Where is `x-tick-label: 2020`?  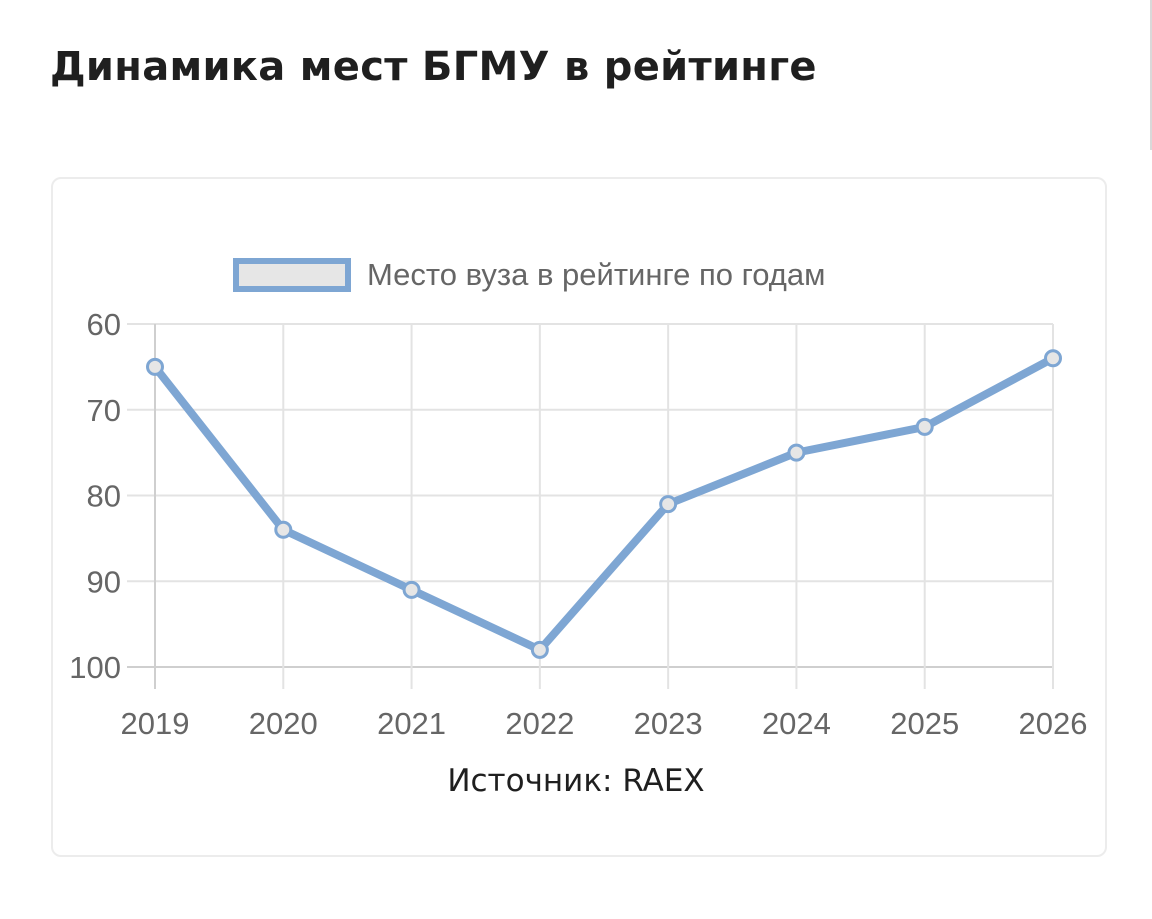 x-tick-label: 2020 is located at coordinates (283, 723).